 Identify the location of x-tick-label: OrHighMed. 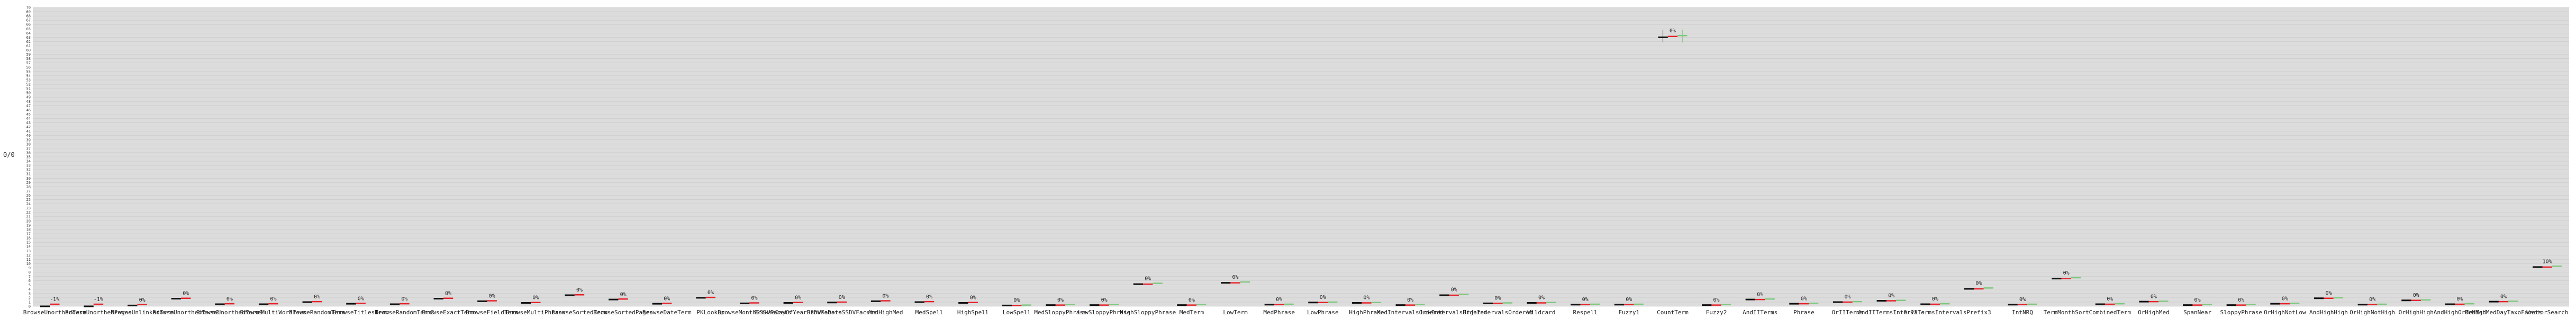
(2154, 312).